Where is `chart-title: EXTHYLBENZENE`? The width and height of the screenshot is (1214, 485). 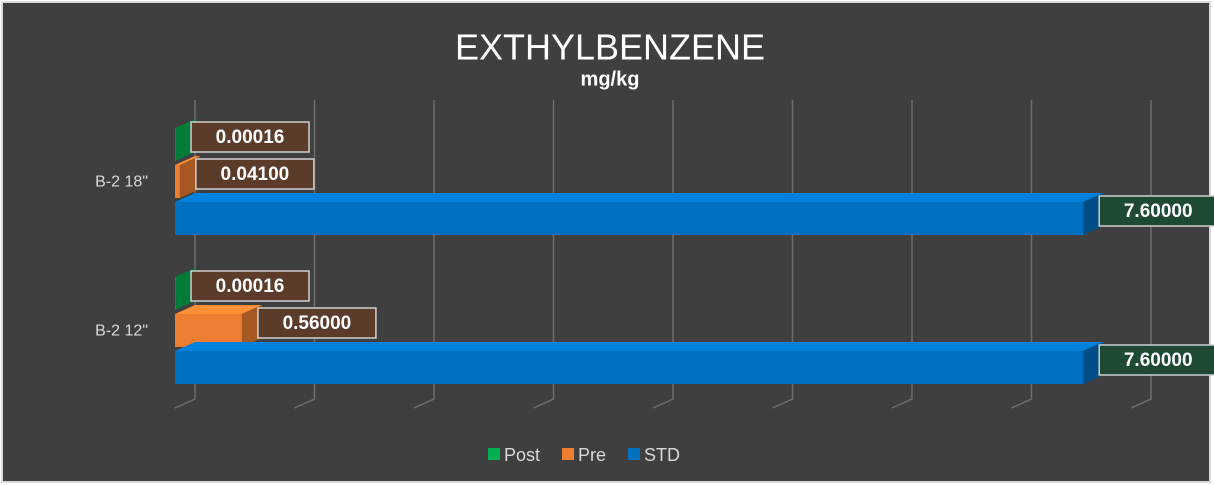
chart-title: EXTHYLBENZENE is located at coordinates (610, 47).